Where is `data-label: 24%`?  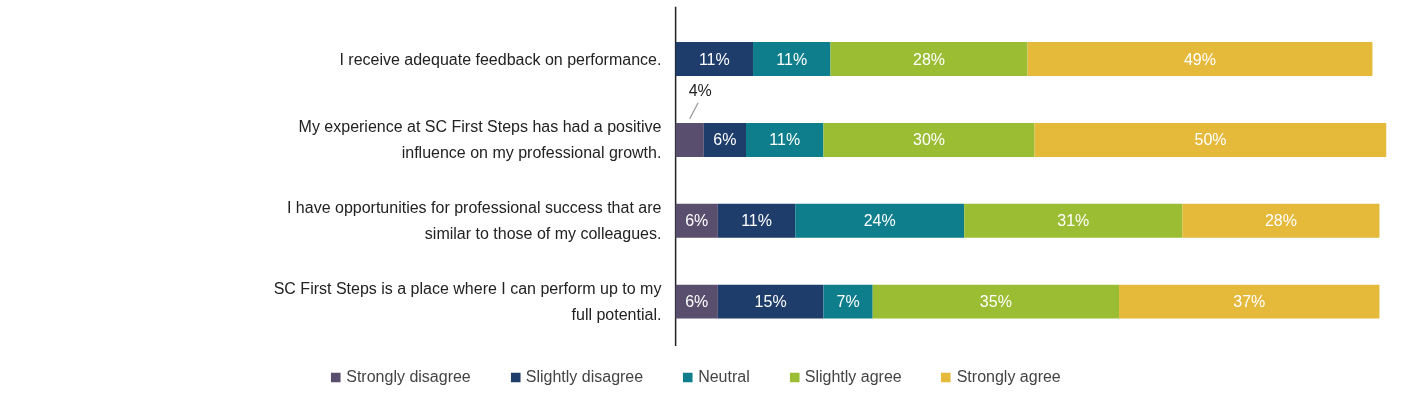
data-label: 24% is located at coordinates (879, 221).